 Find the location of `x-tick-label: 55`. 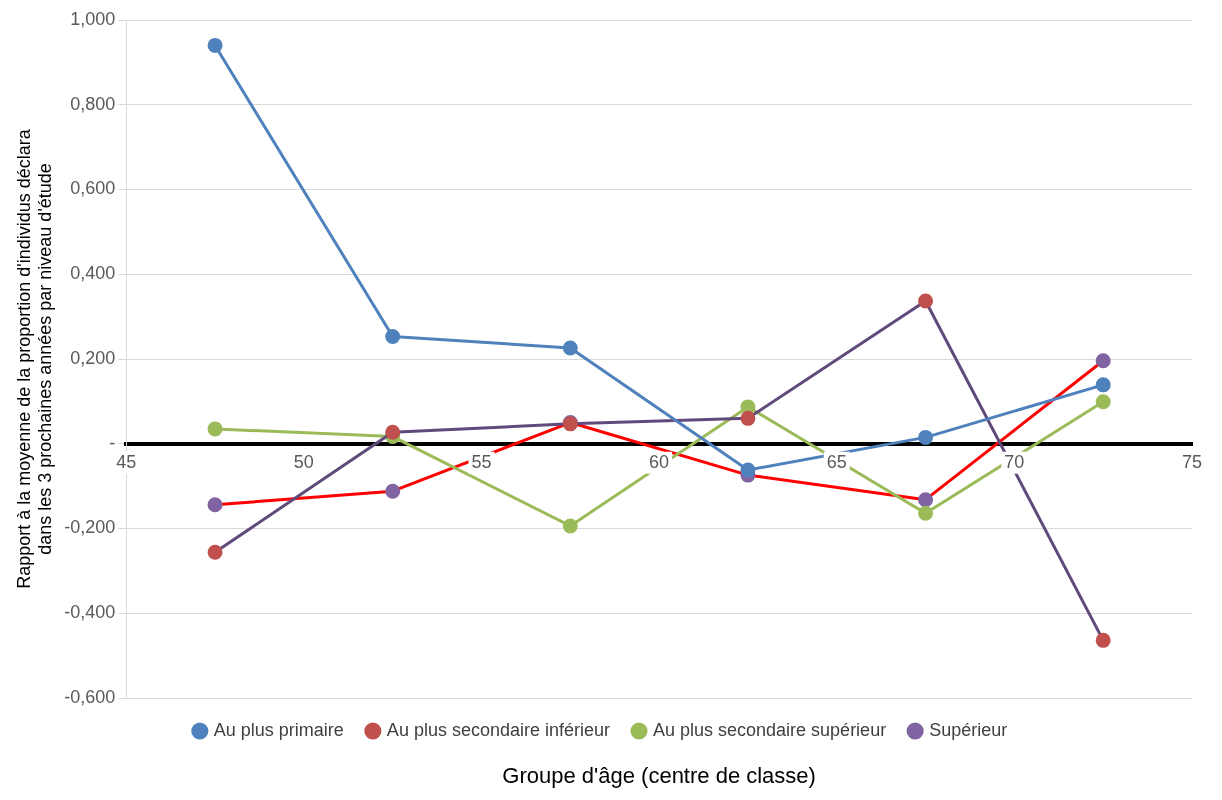

x-tick-label: 55 is located at coordinates (481, 461).